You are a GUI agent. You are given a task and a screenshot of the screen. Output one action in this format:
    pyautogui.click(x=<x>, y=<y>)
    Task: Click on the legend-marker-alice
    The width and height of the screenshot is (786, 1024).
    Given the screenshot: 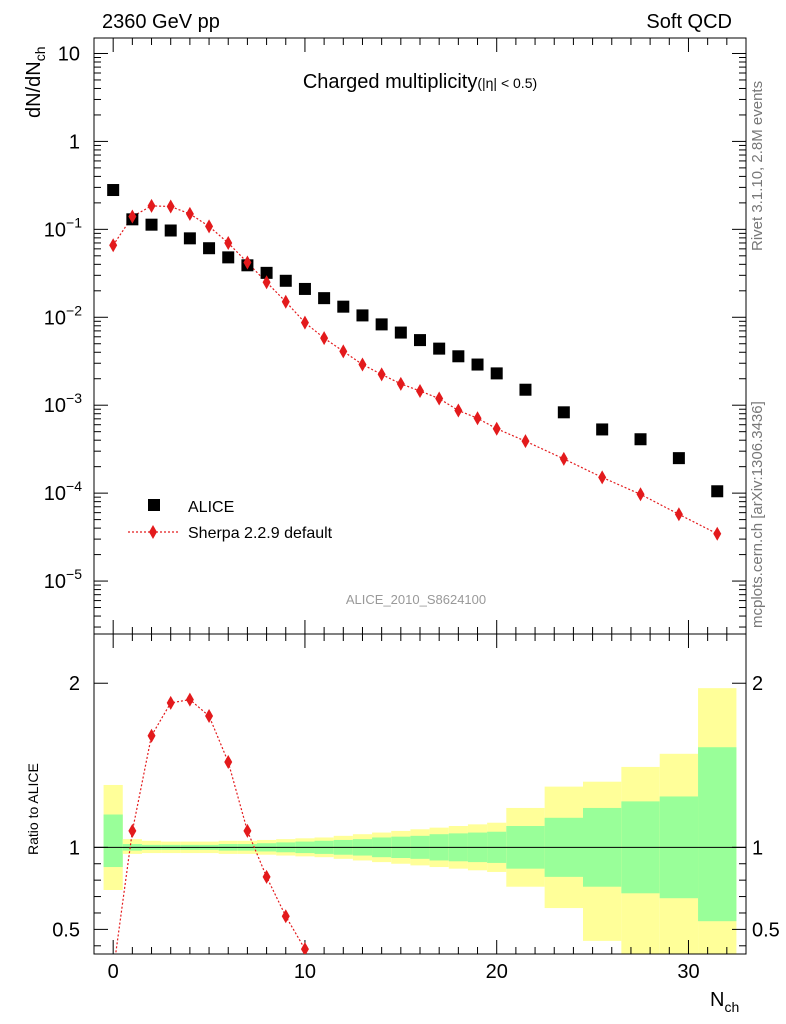 What is the action you would take?
    pyautogui.click(x=154, y=505)
    